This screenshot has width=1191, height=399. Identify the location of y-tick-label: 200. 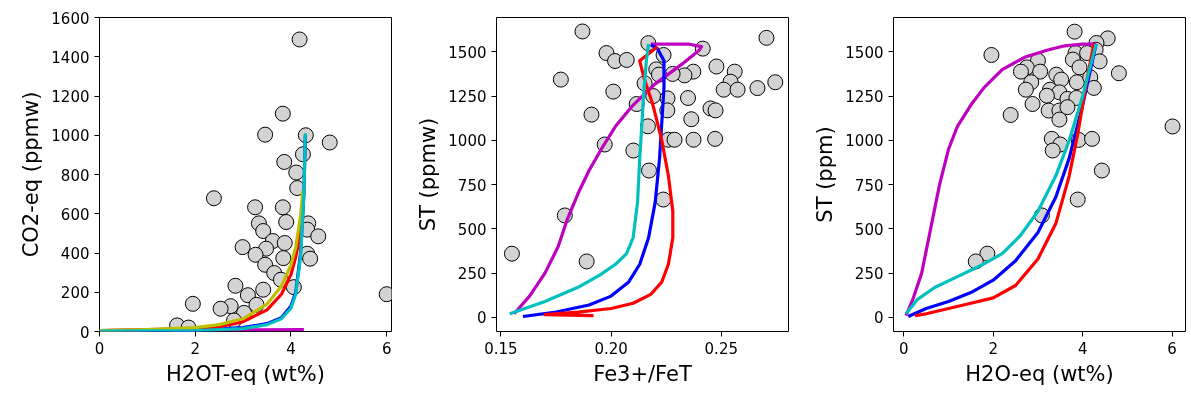
(75, 293).